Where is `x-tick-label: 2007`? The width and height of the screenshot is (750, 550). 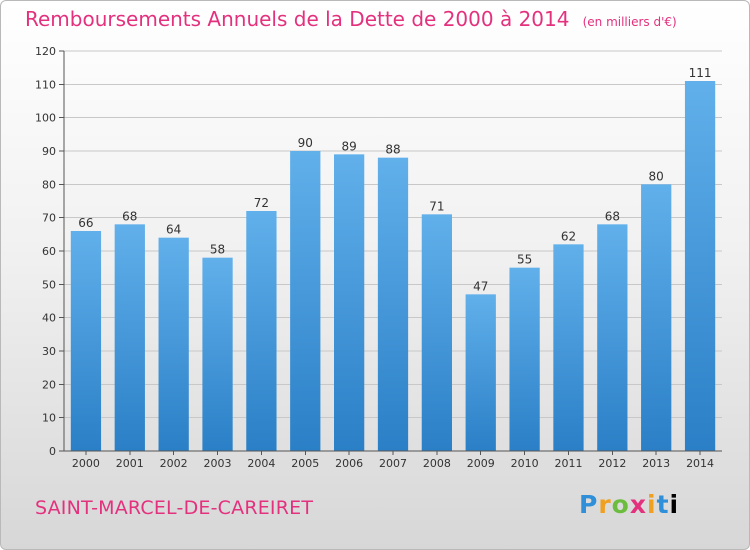 x-tick-label: 2007 is located at coordinates (393, 463).